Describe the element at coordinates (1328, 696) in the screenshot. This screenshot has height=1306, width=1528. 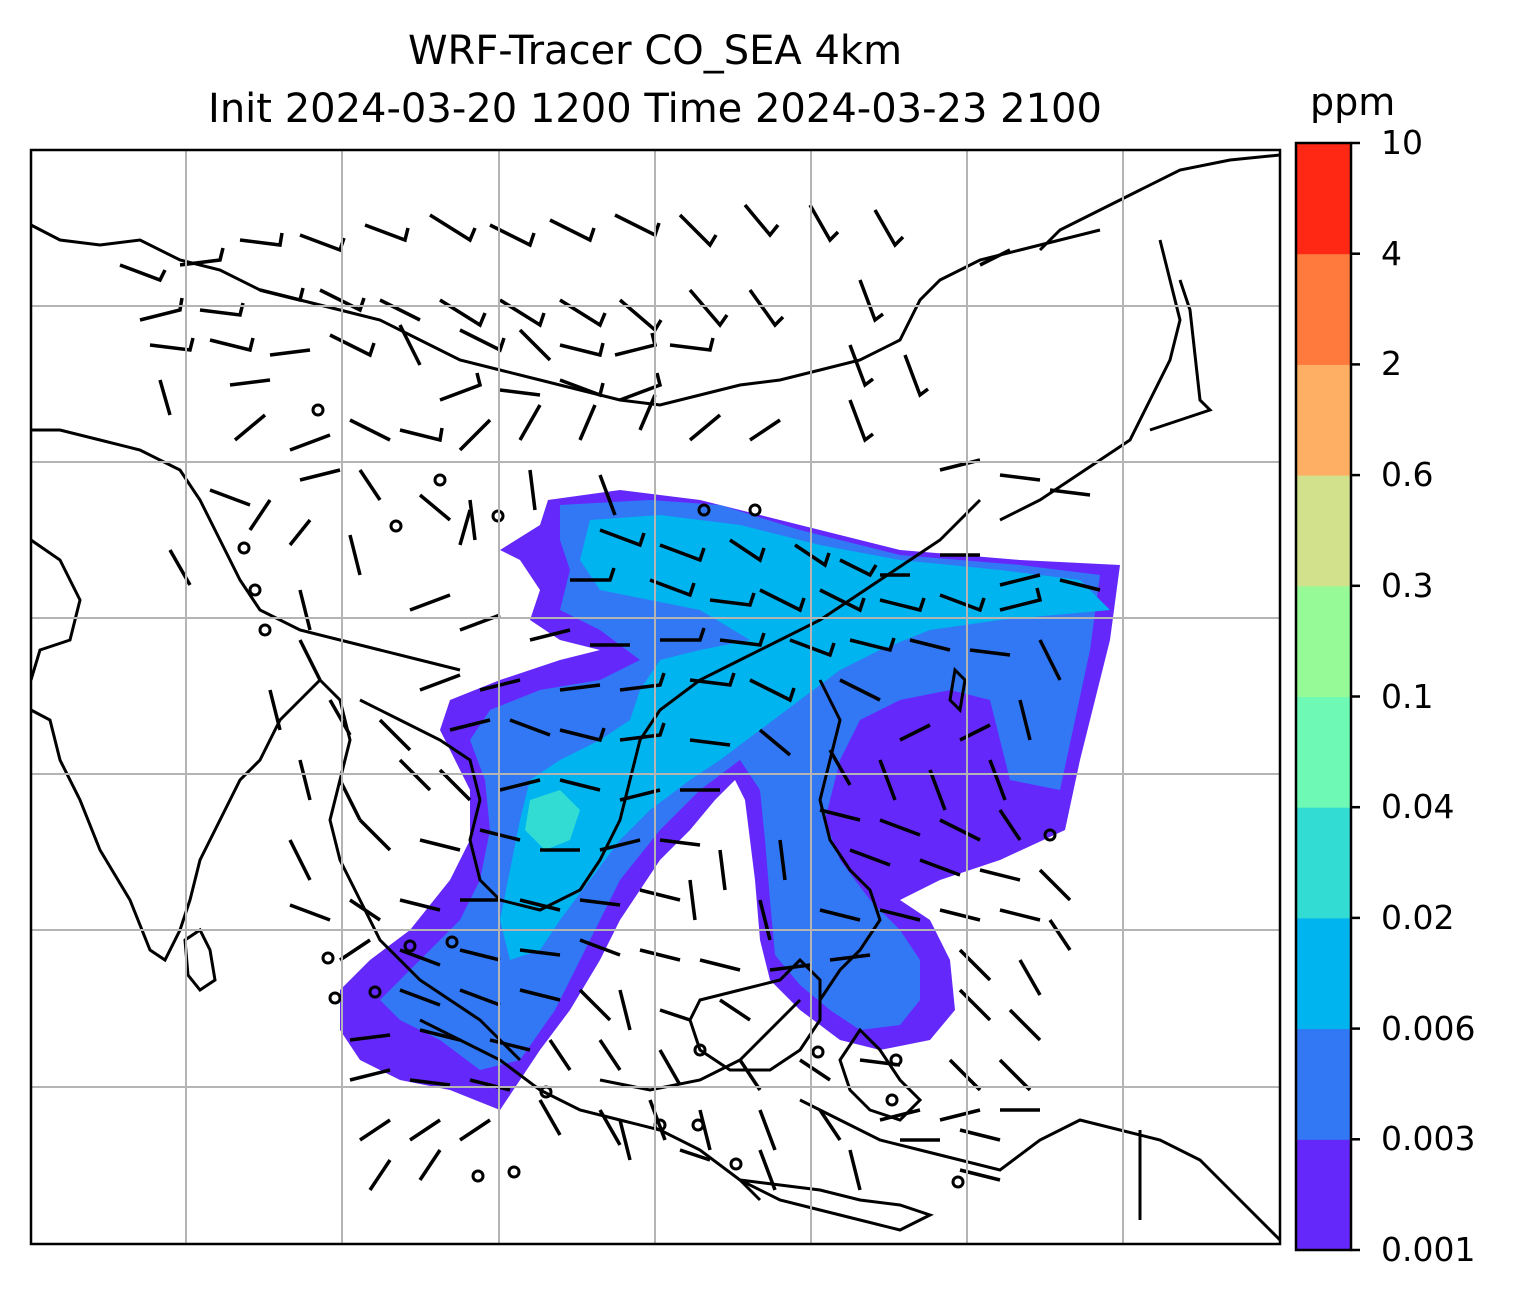
I see `colorbar` at that location.